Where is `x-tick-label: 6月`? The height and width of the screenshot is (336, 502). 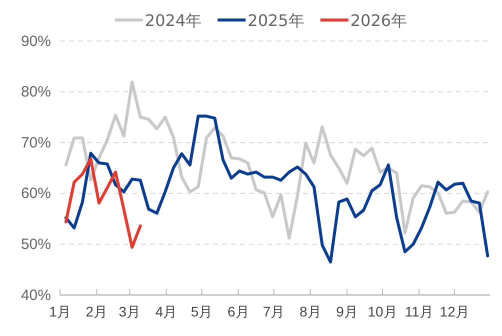 x-tick-label: 6月 is located at coordinates (238, 312).